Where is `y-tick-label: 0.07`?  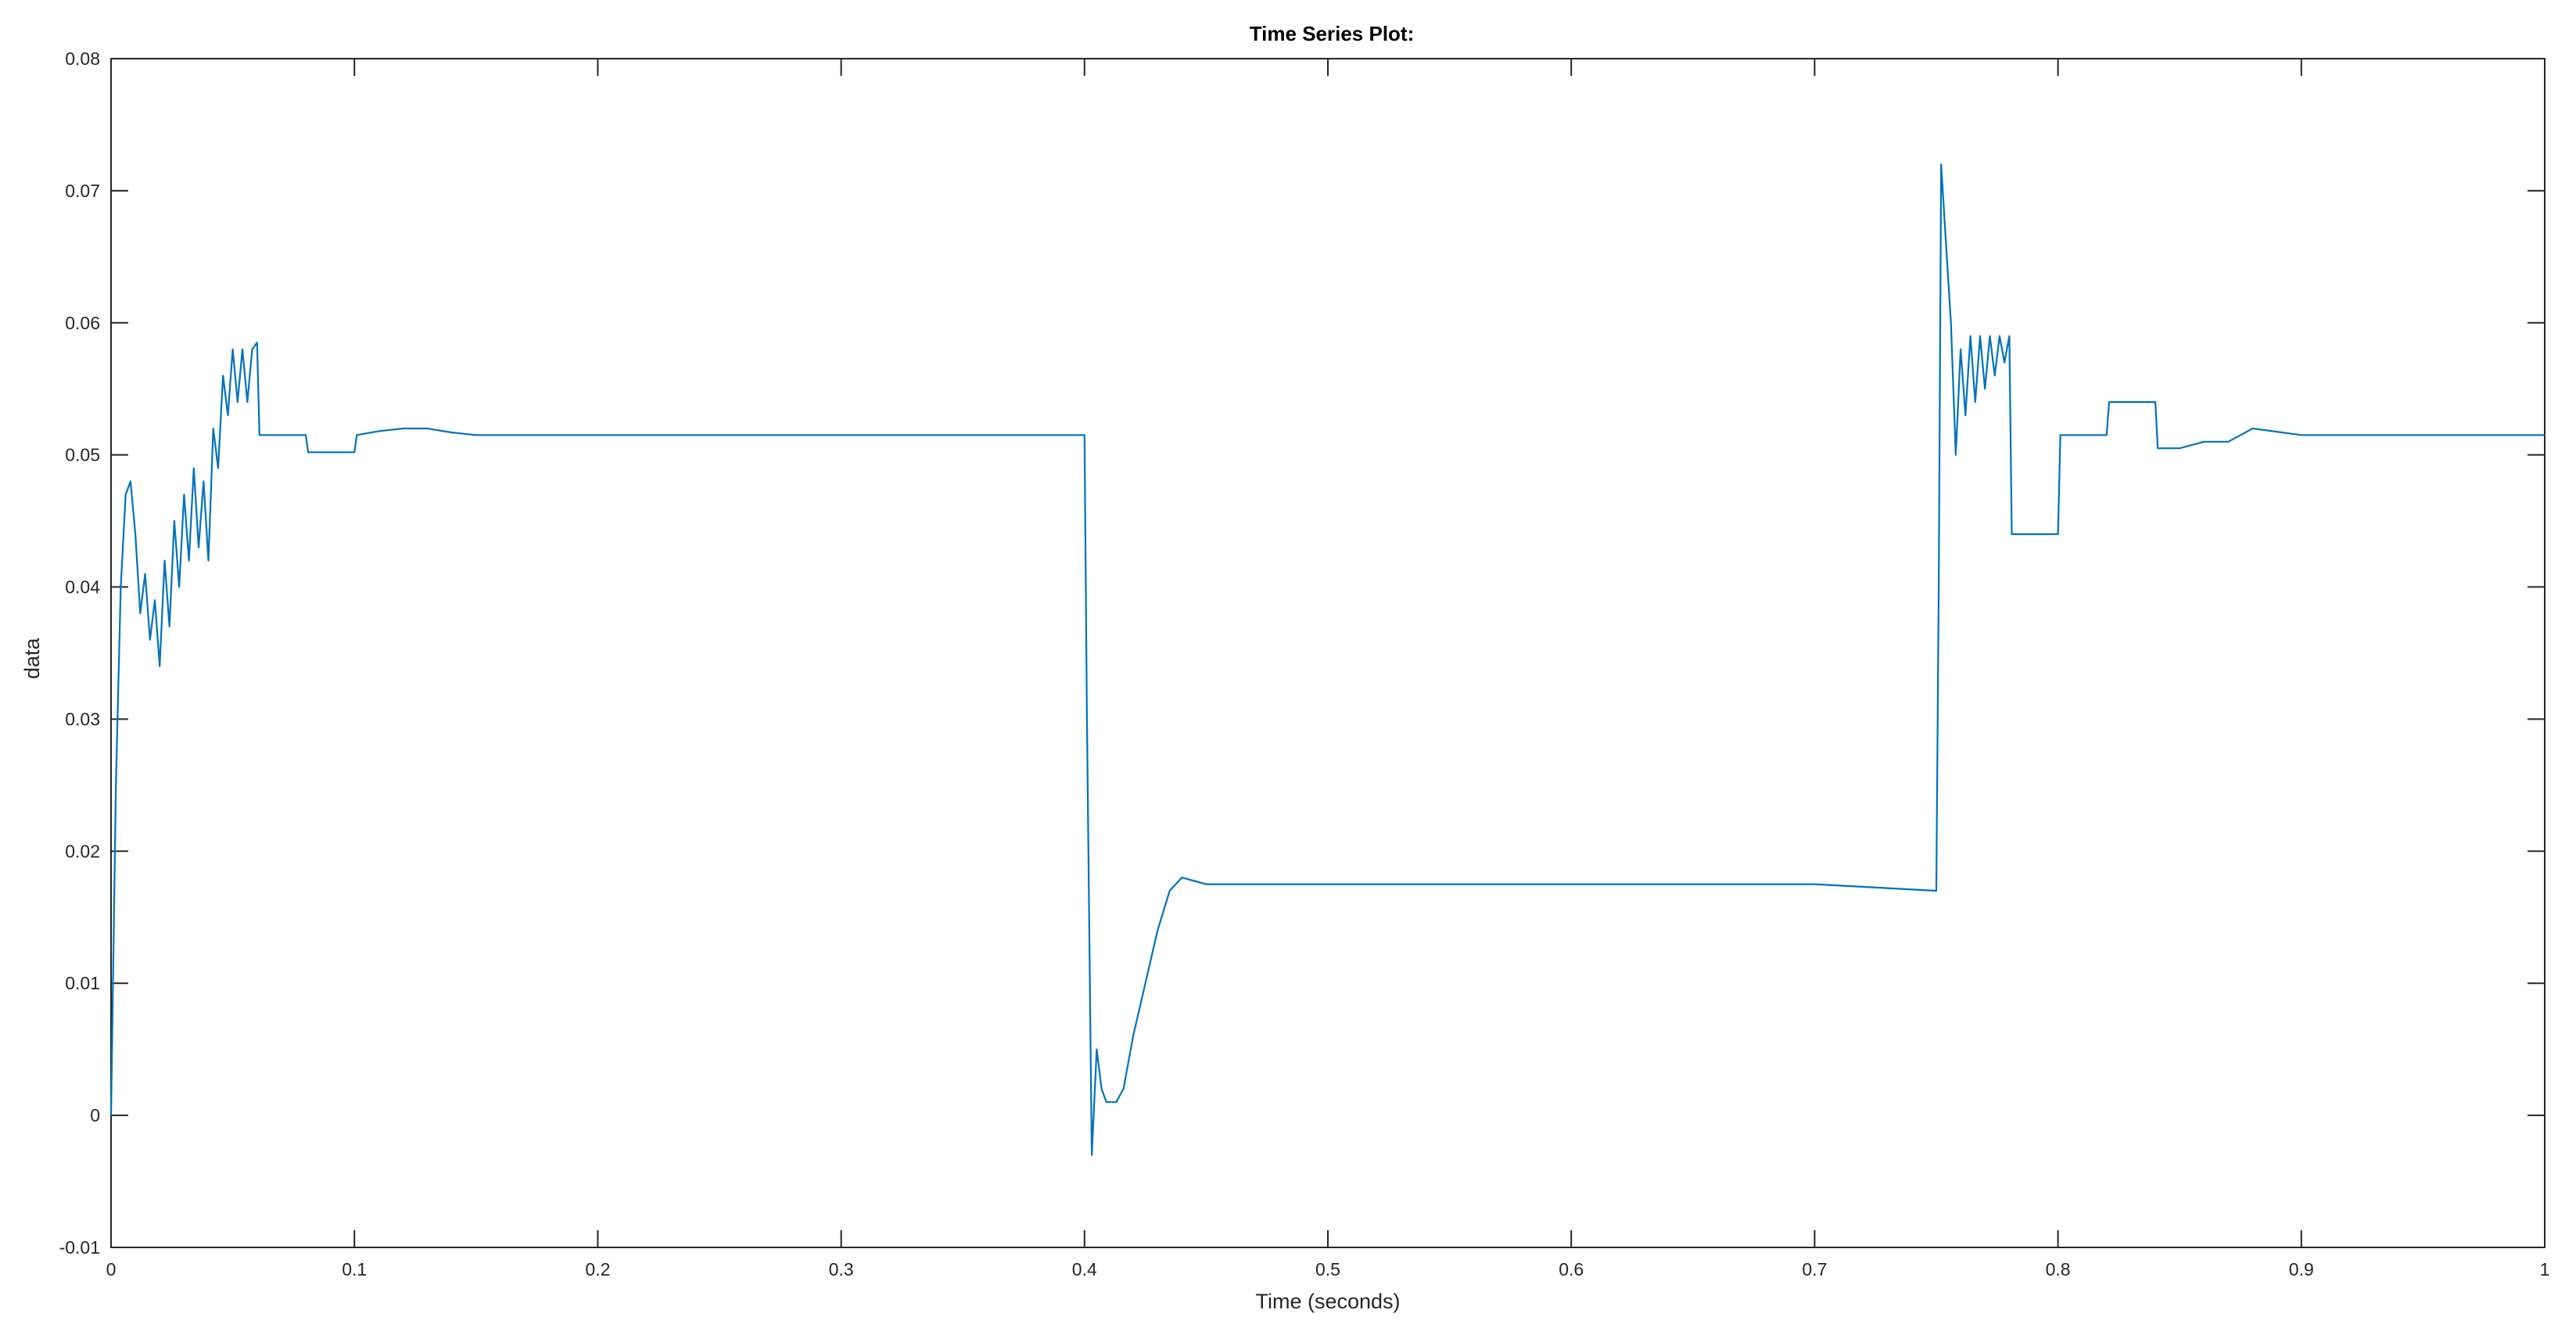 y-tick-label: 0.07 is located at coordinates (82, 191).